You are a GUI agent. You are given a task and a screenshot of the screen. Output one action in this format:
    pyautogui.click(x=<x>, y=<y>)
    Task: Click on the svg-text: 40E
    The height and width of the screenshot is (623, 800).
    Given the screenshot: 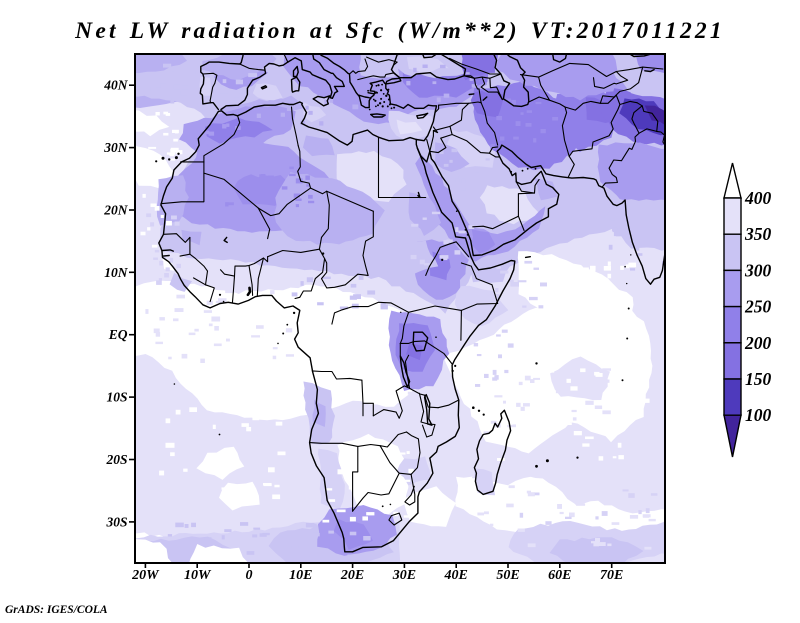 What is the action you would take?
    pyautogui.click(x=456, y=575)
    